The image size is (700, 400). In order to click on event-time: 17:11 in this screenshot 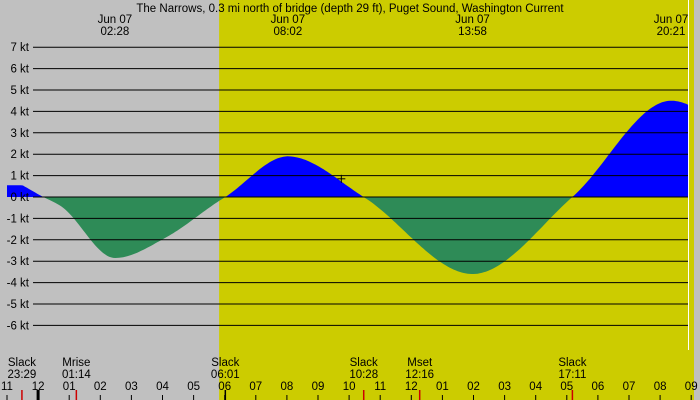, I will do `click(572, 375)`.